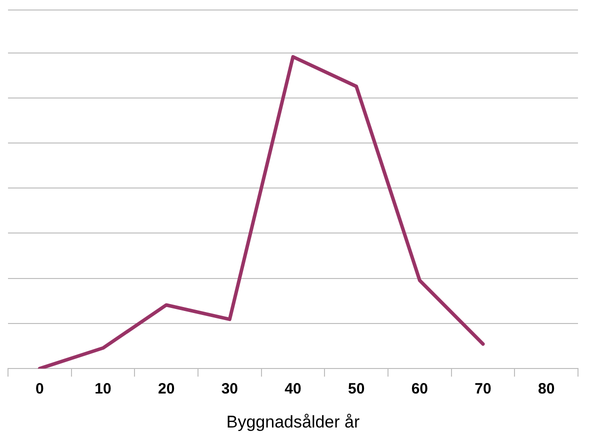 Image resolution: width=592 pixels, height=441 pixels. I want to click on x-tick-label: 10, so click(103, 389).